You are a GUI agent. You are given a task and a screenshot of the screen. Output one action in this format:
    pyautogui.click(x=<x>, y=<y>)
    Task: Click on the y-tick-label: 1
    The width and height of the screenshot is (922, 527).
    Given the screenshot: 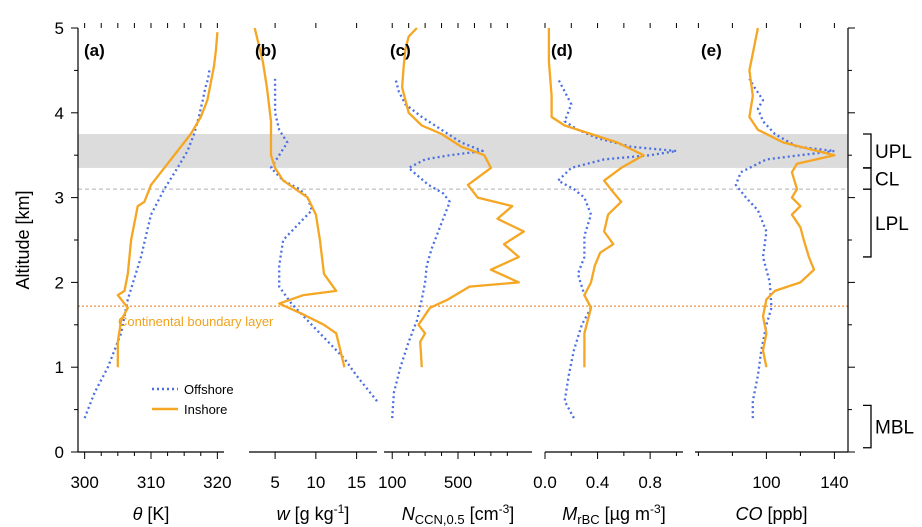 What is the action you would take?
    pyautogui.click(x=59, y=367)
    